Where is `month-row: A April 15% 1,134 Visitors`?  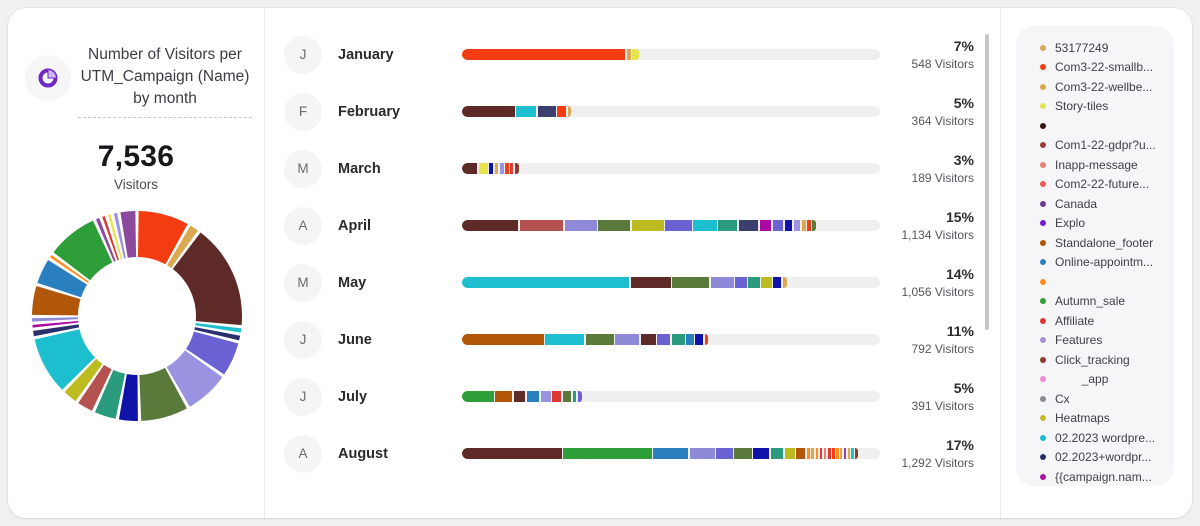 month-row: A April 15% 1,134 Visitors is located at coordinates (632, 225).